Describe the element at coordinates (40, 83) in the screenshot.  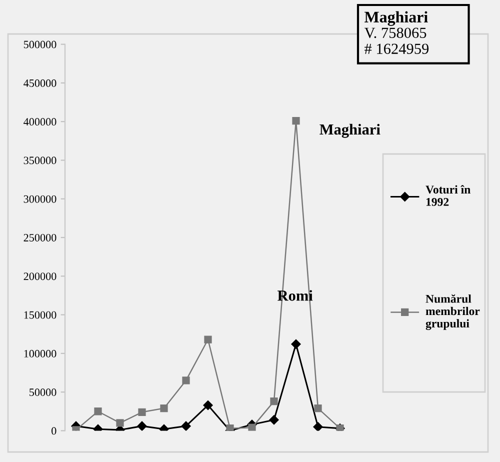
I see `y-tick-label: 450000` at that location.